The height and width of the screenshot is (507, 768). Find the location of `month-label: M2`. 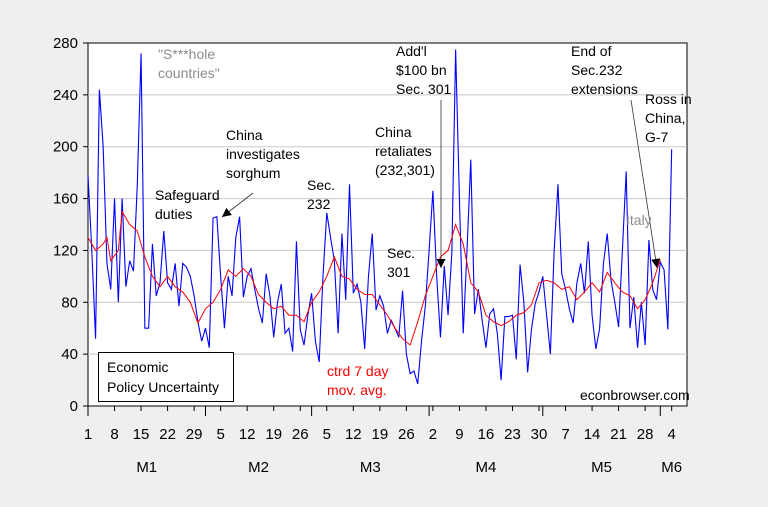

month-label: M2 is located at coordinates (258, 467).